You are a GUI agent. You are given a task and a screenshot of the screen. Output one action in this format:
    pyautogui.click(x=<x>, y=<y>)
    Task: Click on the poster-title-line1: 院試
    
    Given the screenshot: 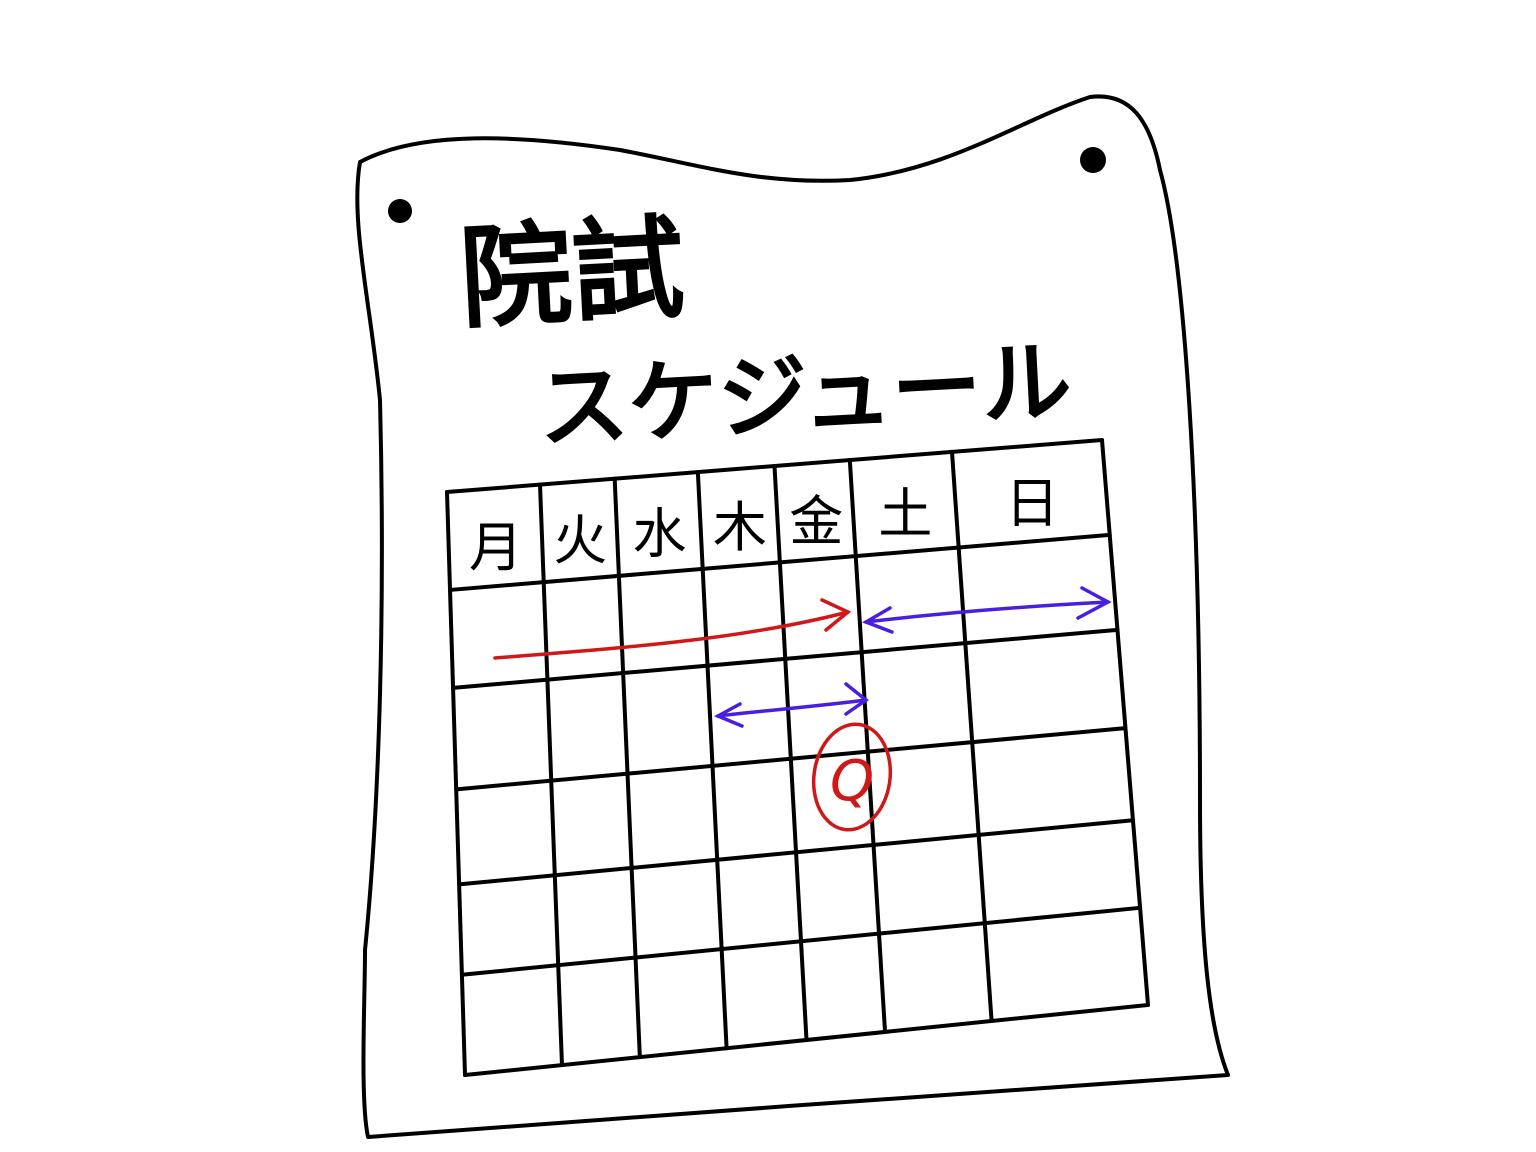 What is the action you would take?
    pyautogui.click(x=572, y=274)
    